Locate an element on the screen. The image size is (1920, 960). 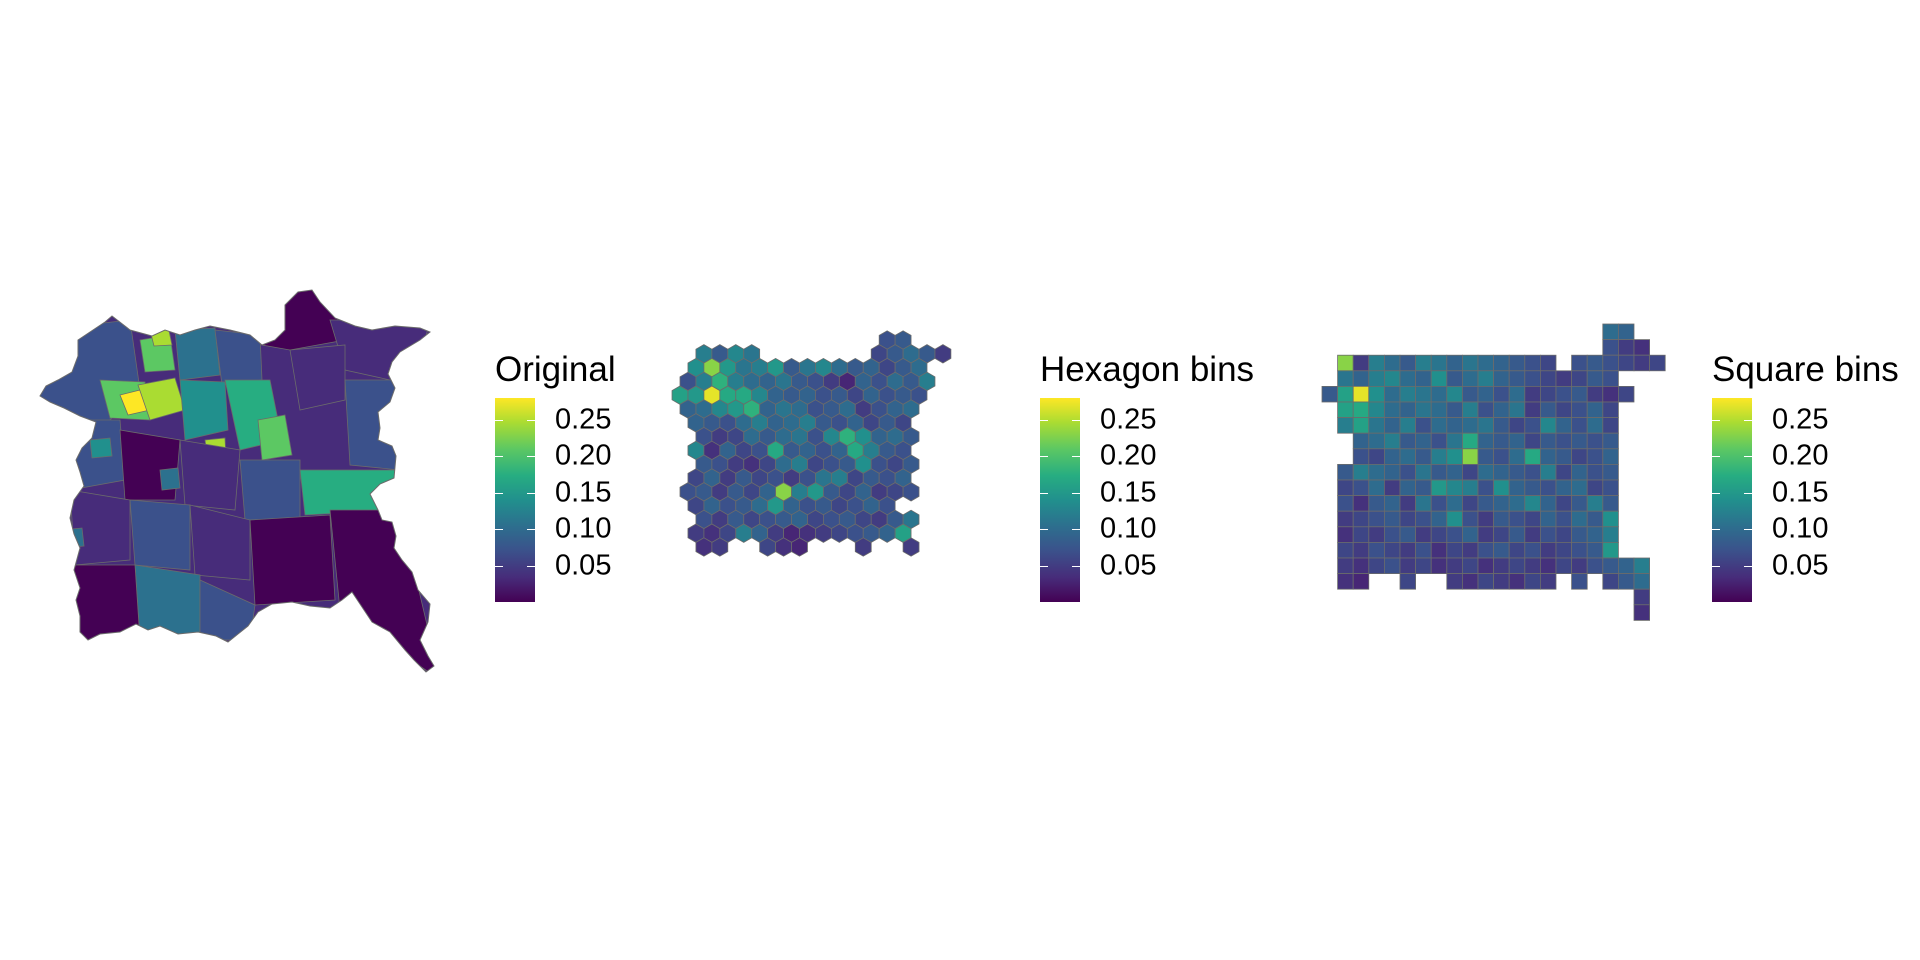
original-map is located at coordinates (237, 481).